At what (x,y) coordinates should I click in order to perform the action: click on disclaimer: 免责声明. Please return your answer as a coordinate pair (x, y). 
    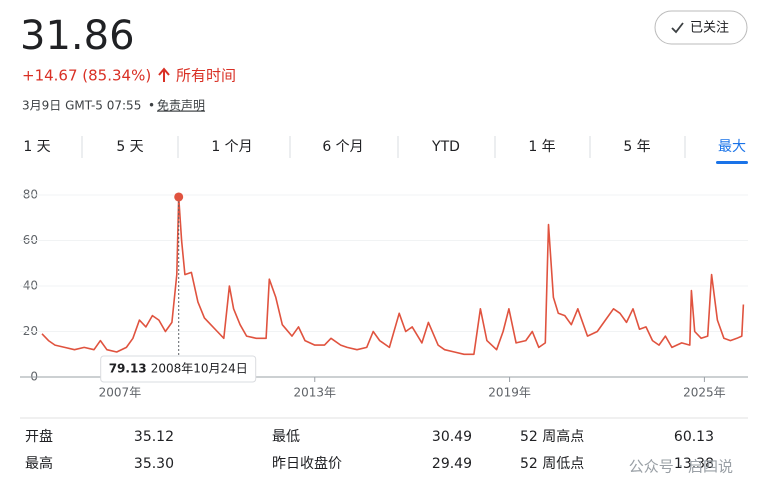
    Looking at the image, I should click on (181, 105).